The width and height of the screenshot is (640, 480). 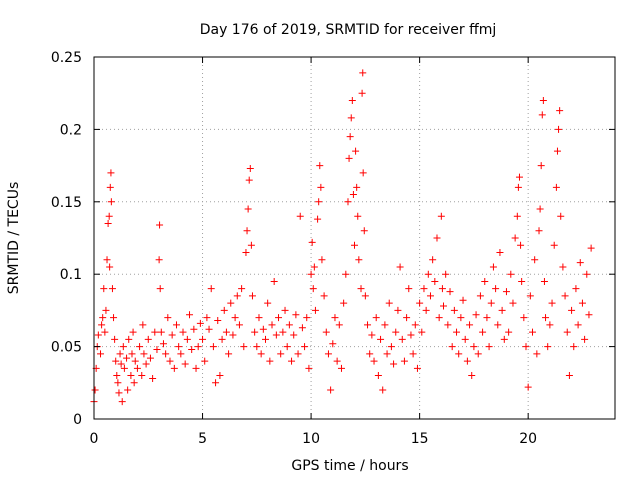 I want to click on y-tick-labels: 0 0.05 0.1 0.15 0.2 0.25, so click(x=66, y=239).